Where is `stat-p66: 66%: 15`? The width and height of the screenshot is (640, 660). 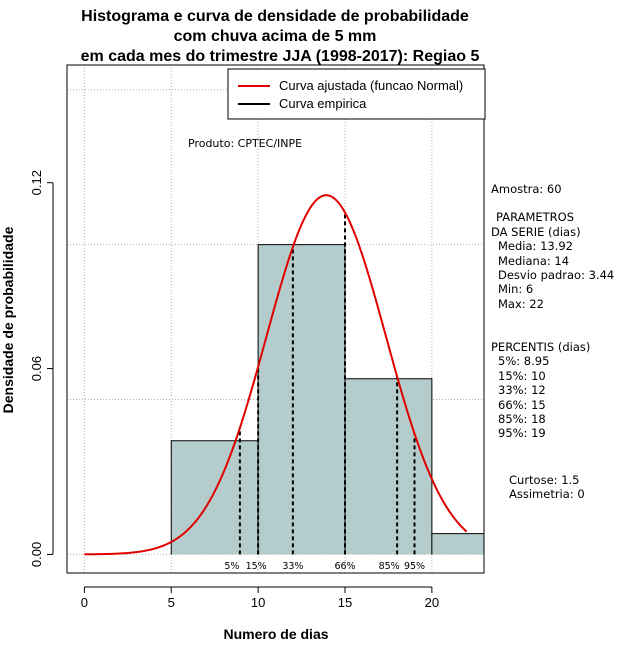 stat-p66: 66%: 15 is located at coordinates (522, 405).